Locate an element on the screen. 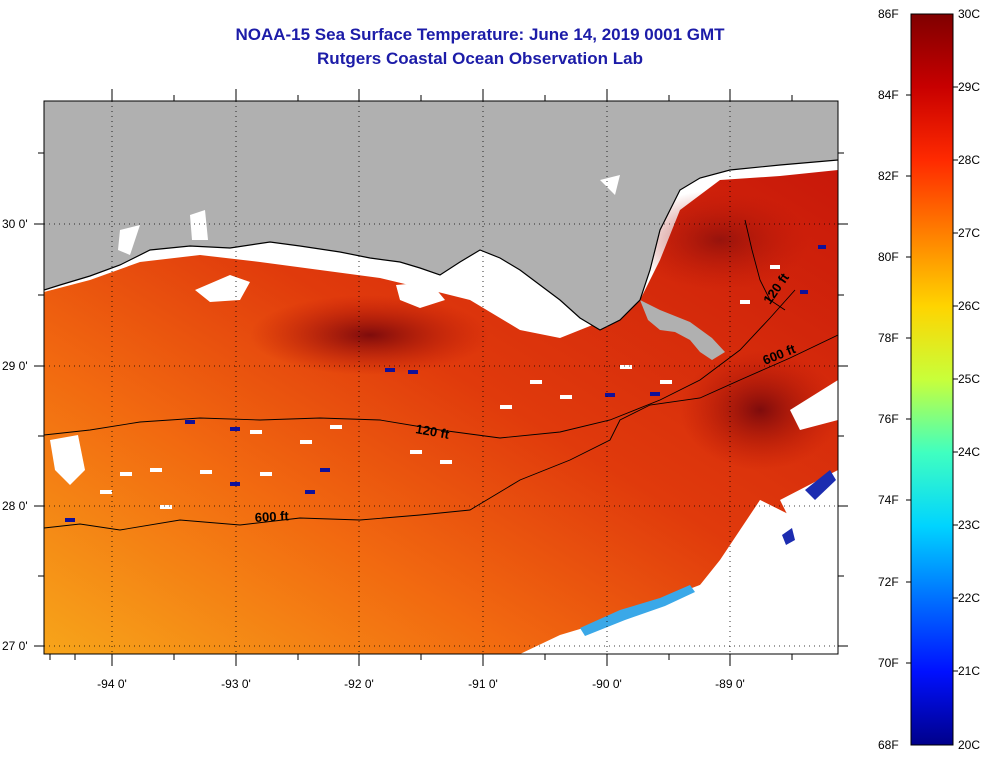 The width and height of the screenshot is (992, 761). colorbar-f-label: 78F is located at coordinates (888, 338).